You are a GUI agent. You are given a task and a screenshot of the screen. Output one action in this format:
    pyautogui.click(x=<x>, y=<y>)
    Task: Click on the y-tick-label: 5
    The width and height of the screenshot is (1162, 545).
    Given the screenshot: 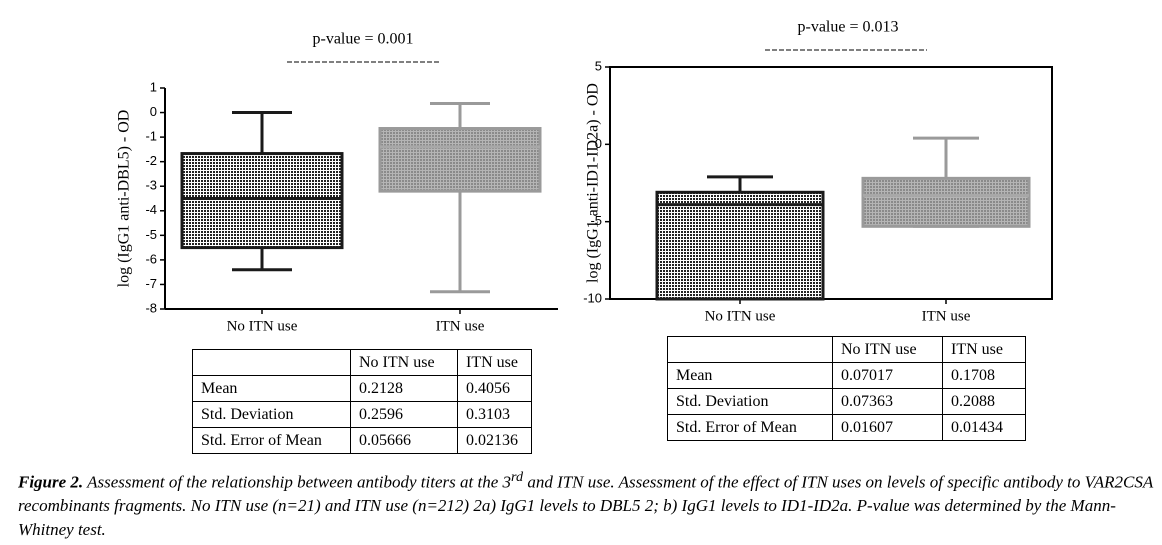 What is the action you would take?
    pyautogui.click(x=598, y=65)
    